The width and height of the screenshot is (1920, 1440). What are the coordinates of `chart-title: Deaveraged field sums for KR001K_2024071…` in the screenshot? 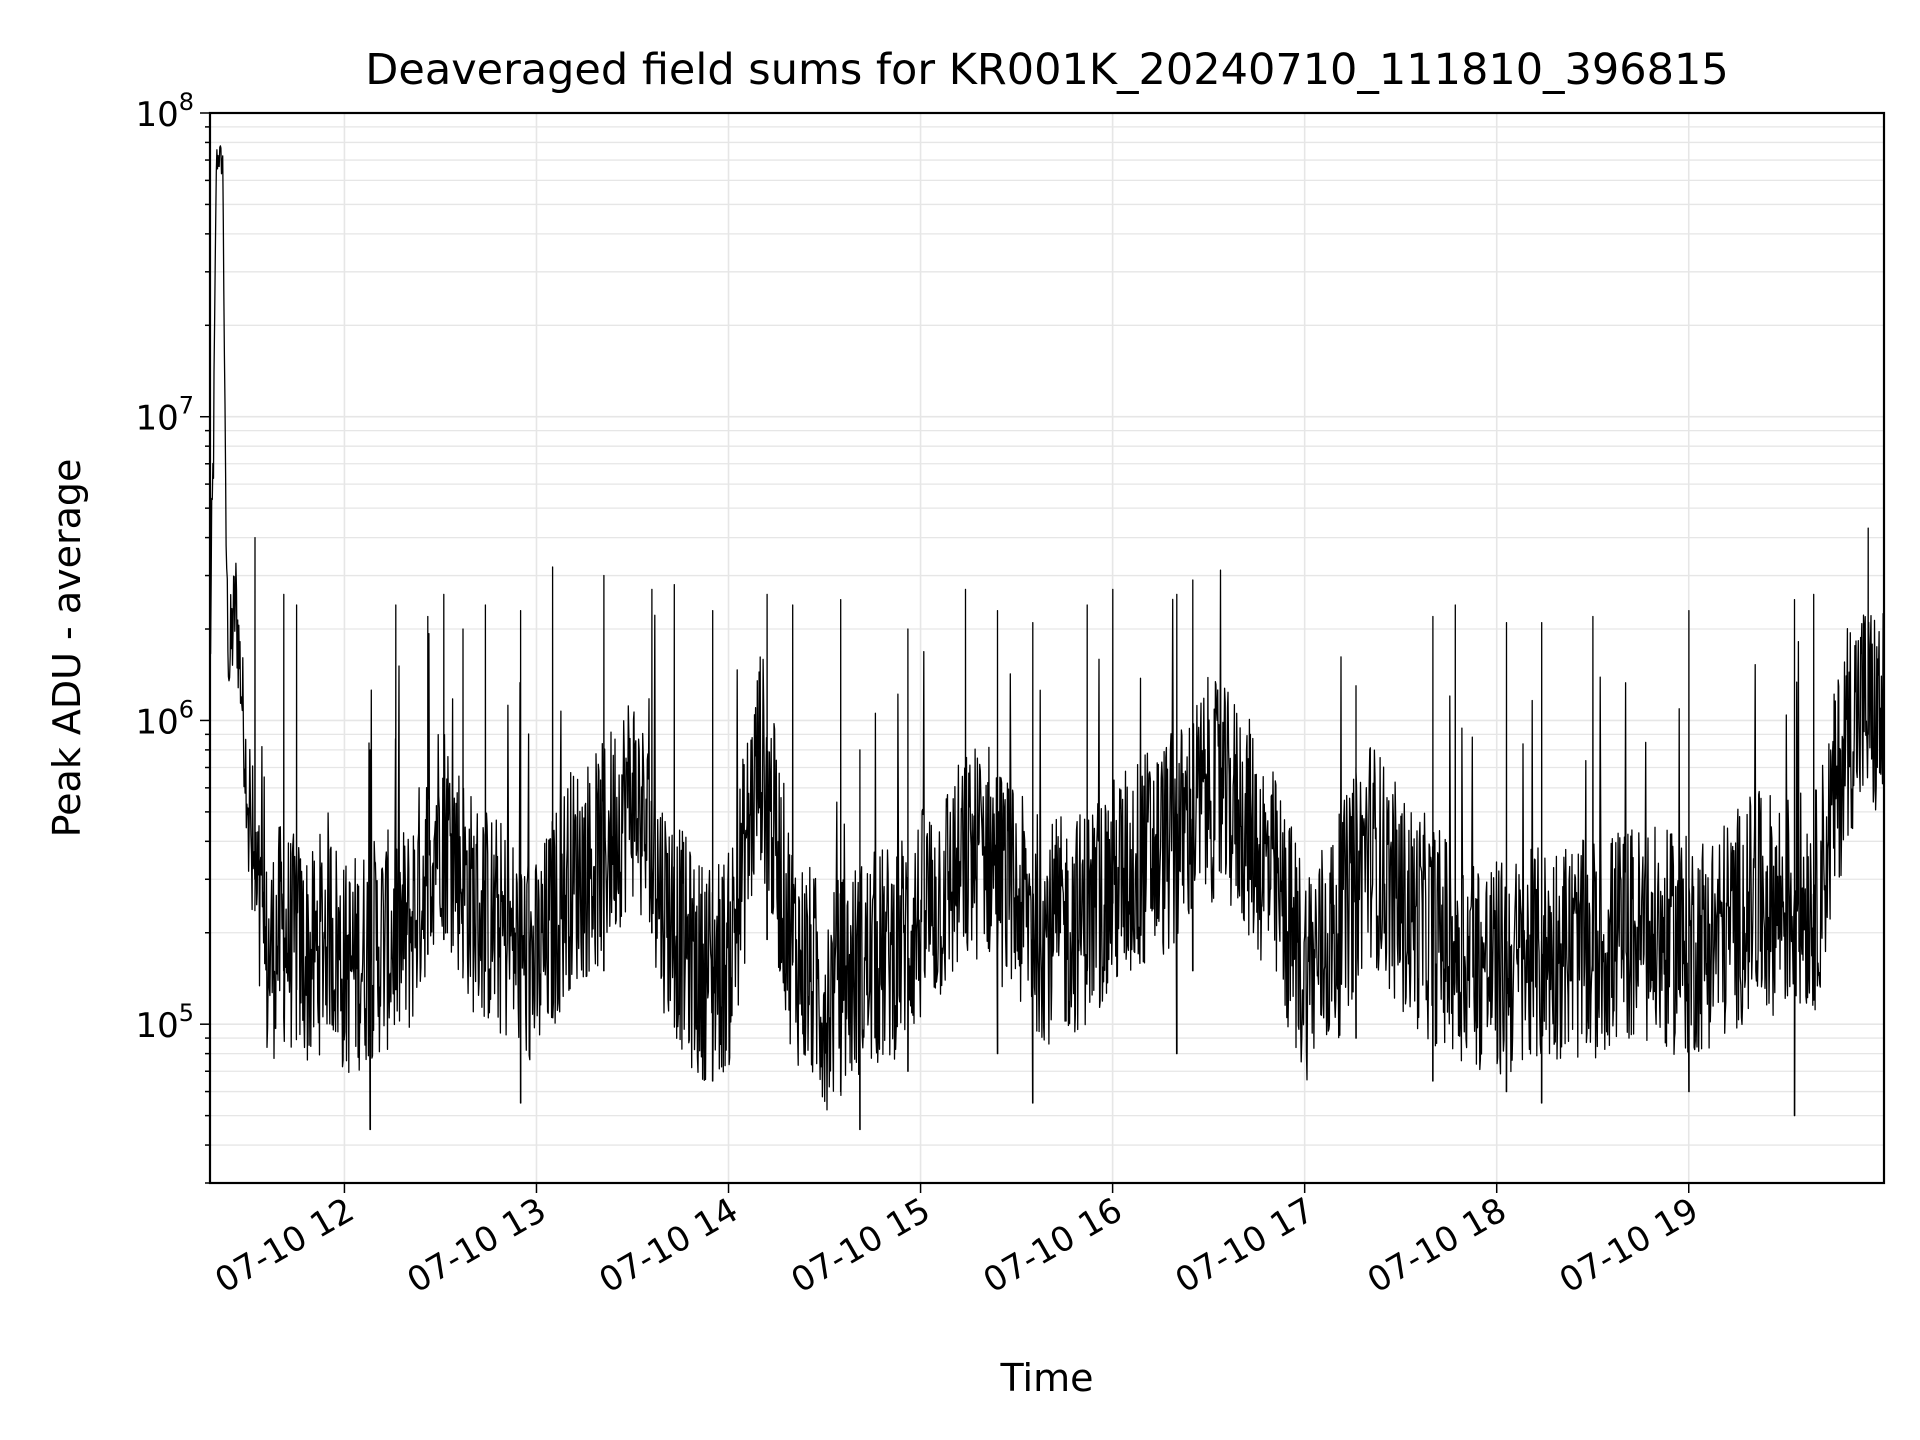 It's located at (1046, 70).